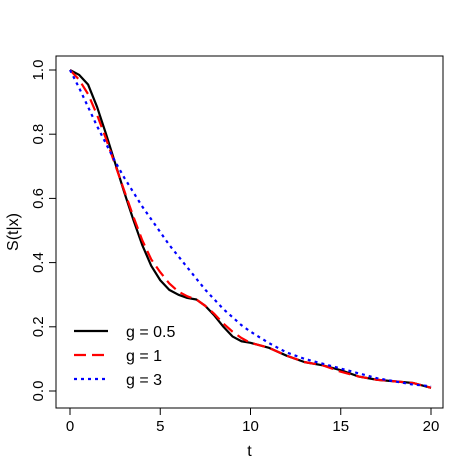 The height and width of the screenshot is (474, 474). I want to click on y-tick-label: 0.8, so click(38, 134).